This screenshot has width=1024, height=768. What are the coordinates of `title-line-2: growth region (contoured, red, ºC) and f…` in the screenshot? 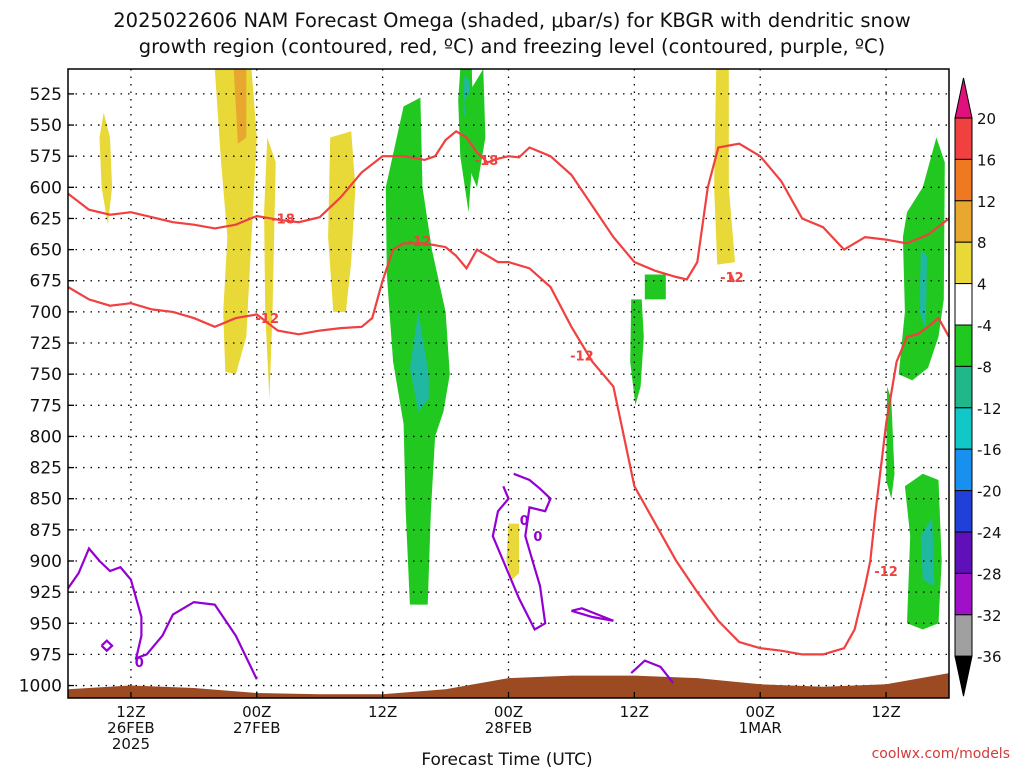 It's located at (512, 46).